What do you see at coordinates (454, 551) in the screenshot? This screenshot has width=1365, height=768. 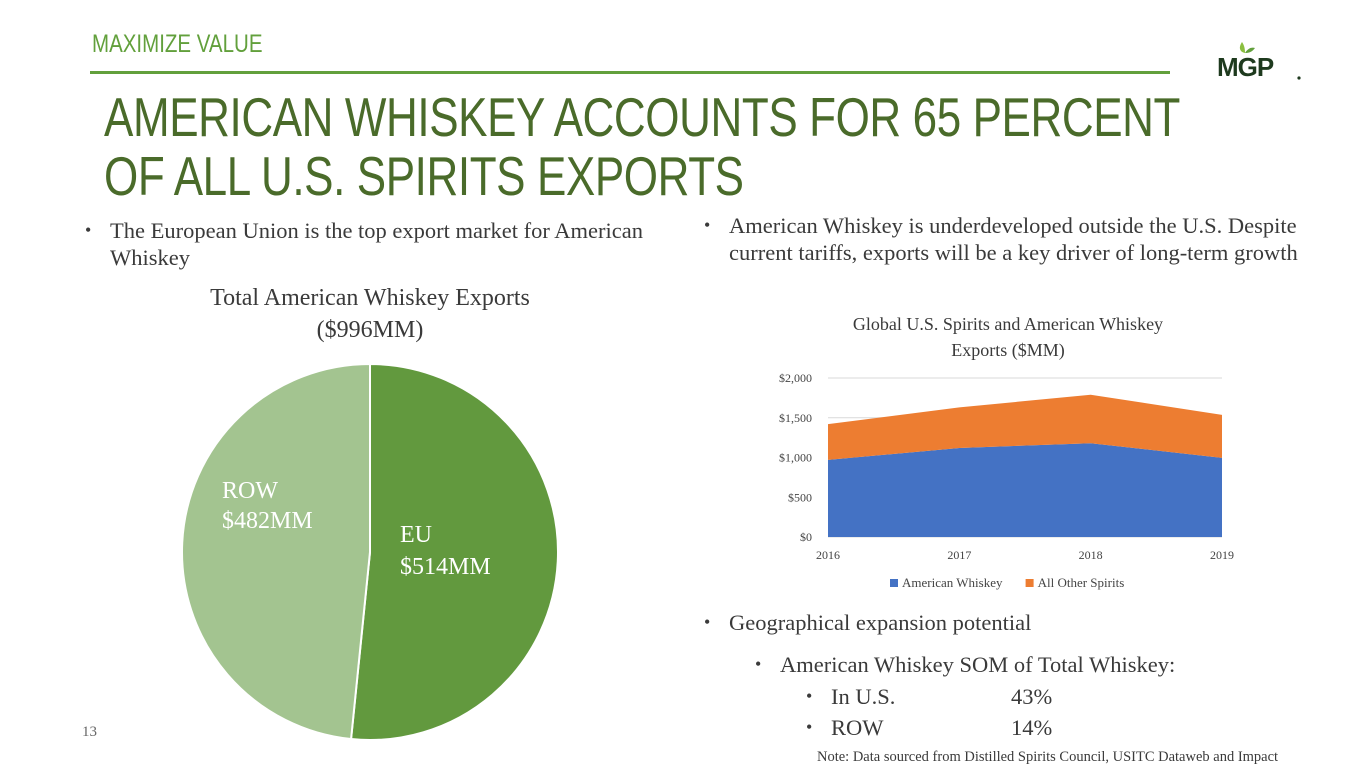 I see `pie-slice-eu` at bounding box center [454, 551].